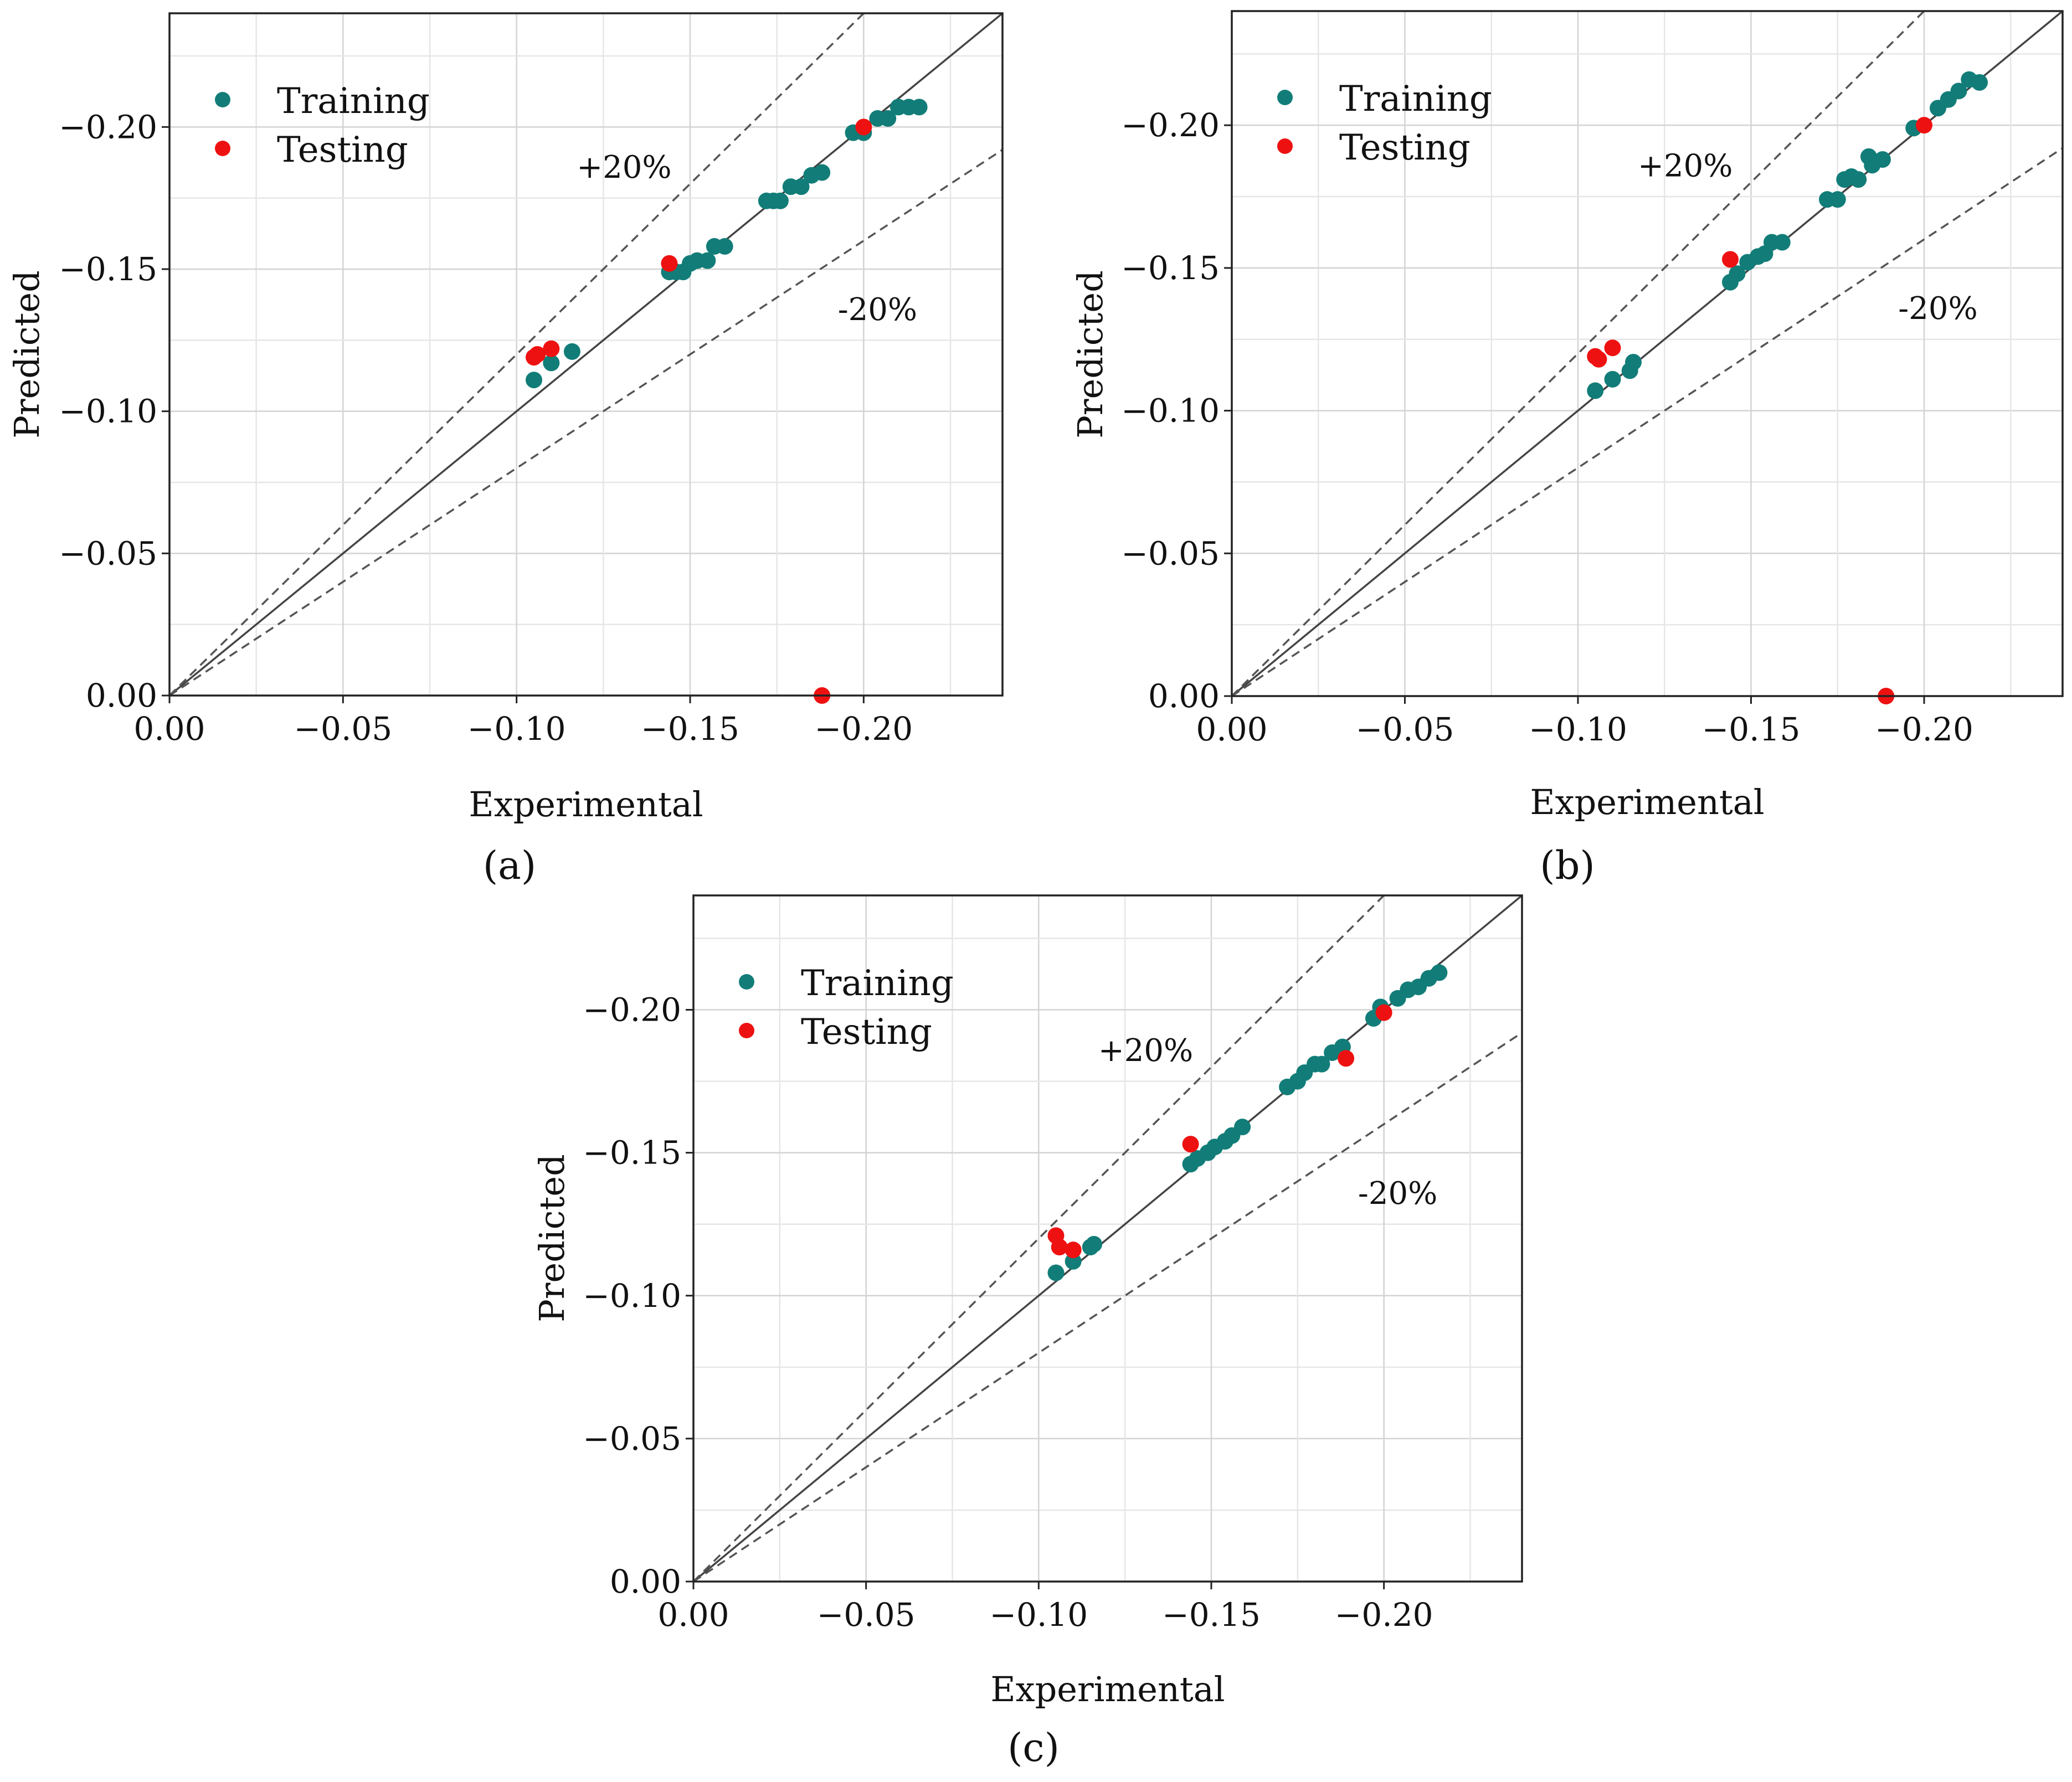 Image resolution: width=2072 pixels, height=1782 pixels. Describe the element at coordinates (1787, 235) in the screenshot. I see `series-training` at that location.